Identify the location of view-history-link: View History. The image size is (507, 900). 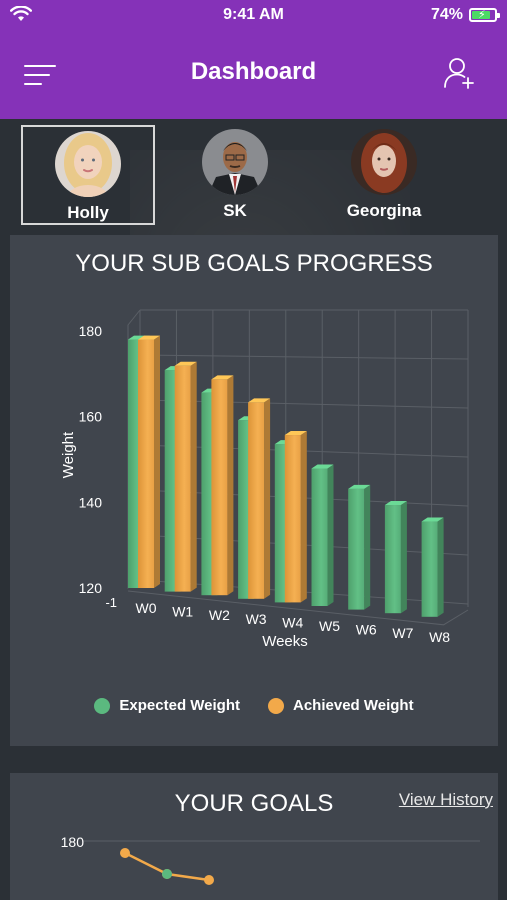
(445, 799).